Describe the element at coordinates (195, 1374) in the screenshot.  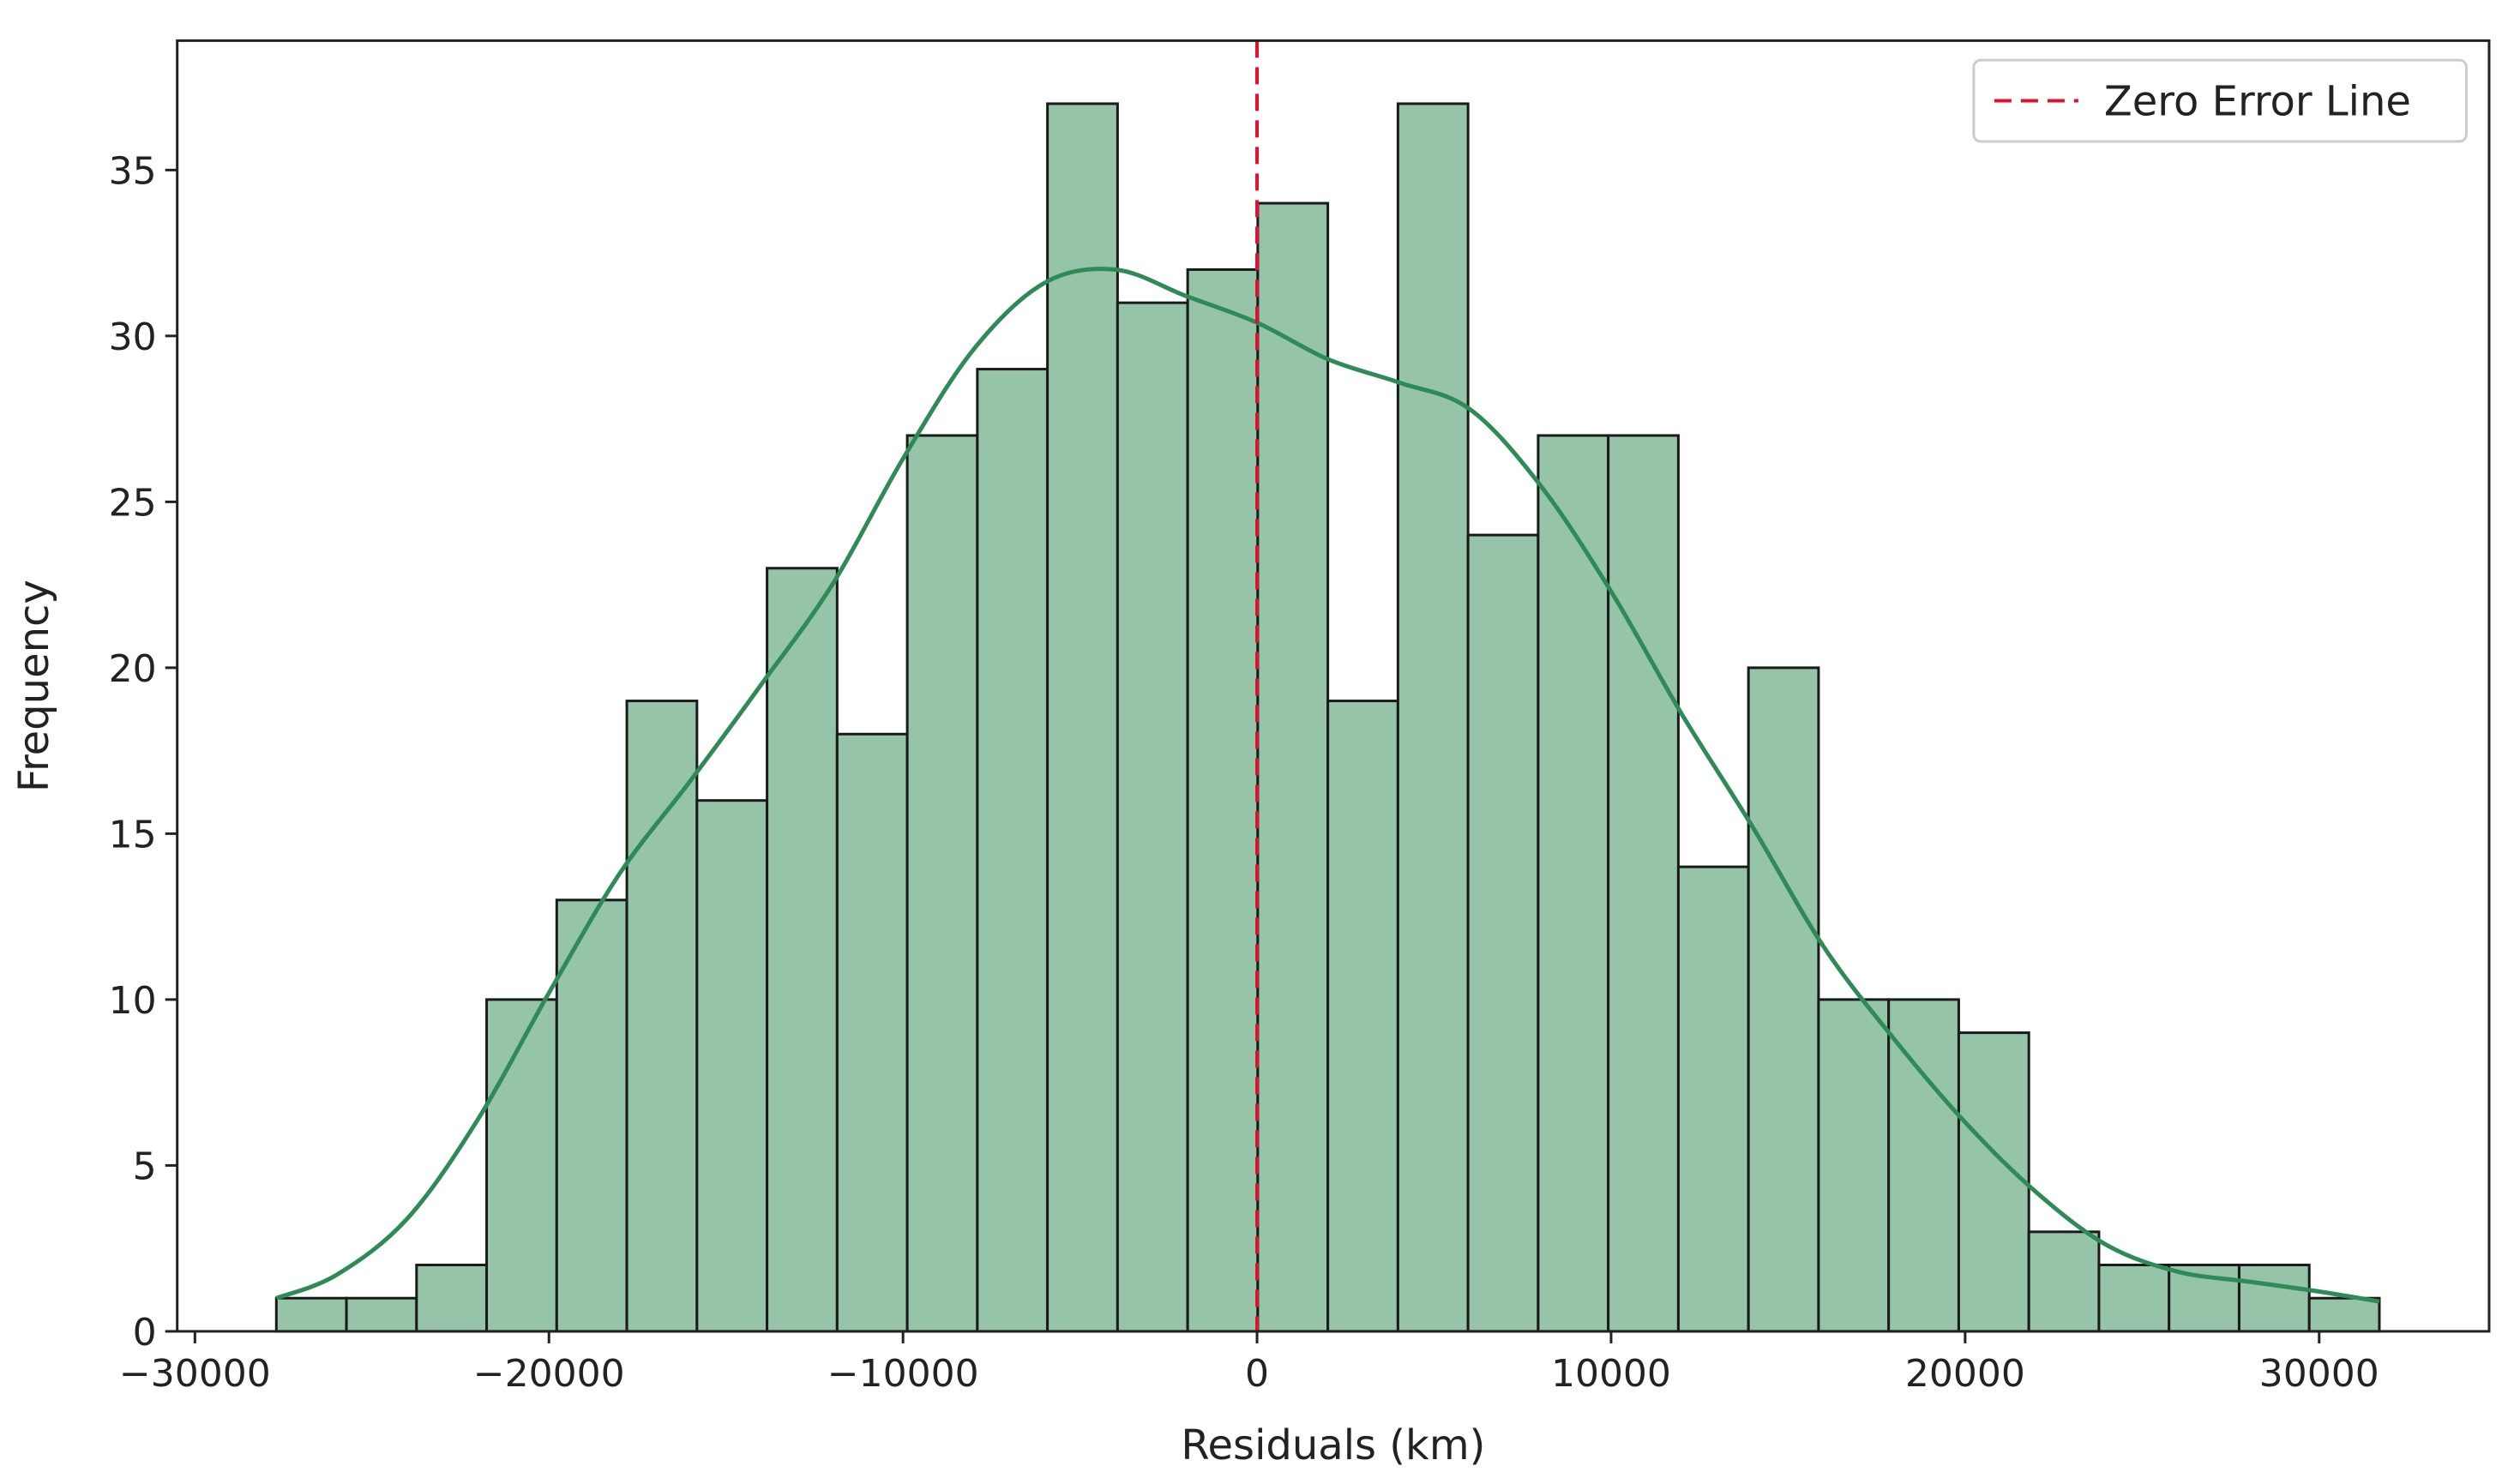
I see `x-tick-label: −30000` at that location.